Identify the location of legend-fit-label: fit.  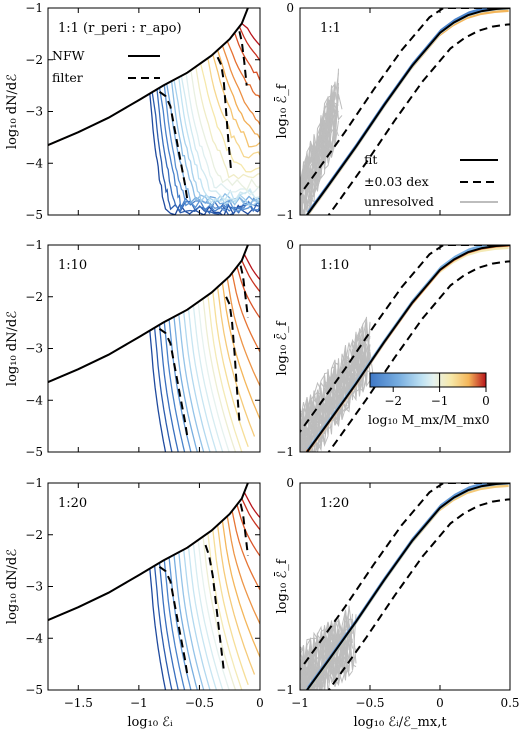
(370, 159).